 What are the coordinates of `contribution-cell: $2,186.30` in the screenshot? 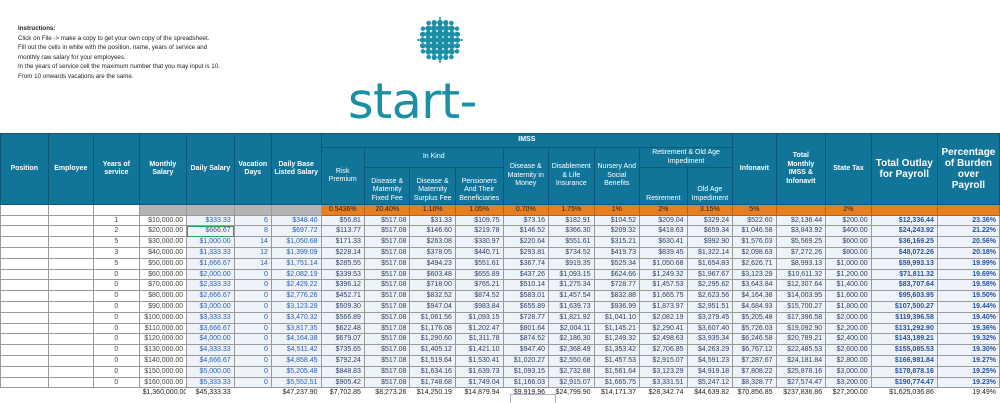 It's located at (571, 339).